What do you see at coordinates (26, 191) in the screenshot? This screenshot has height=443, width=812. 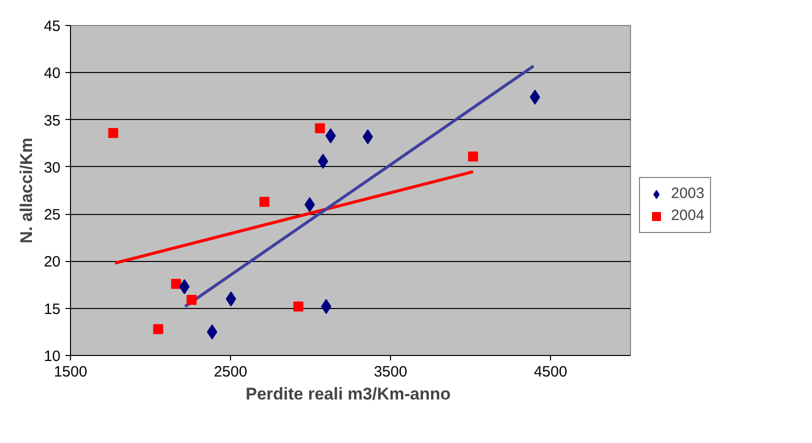 I see `y-axis-title: N. allacci/Km` at bounding box center [26, 191].